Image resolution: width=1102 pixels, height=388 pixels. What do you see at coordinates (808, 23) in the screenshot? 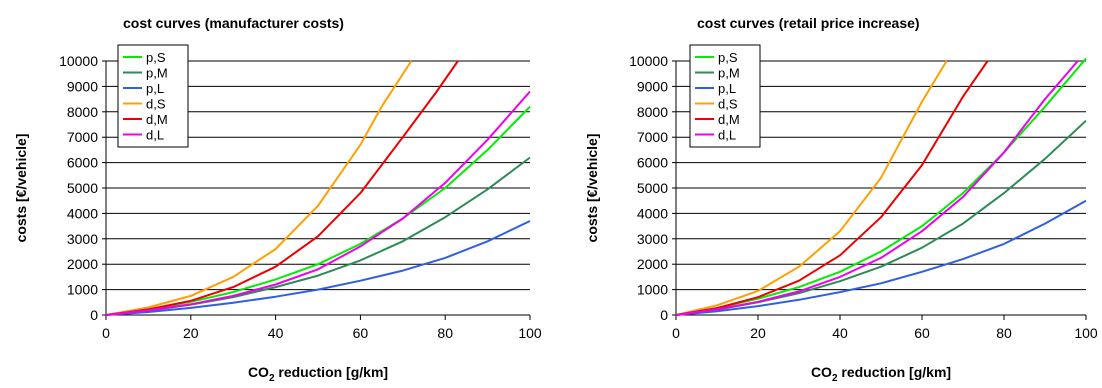
I see `chart-title: cost curves (retail price increase)` at bounding box center [808, 23].